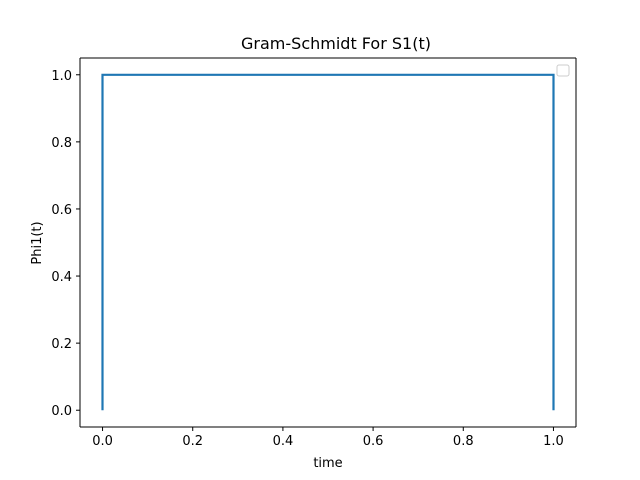 The image size is (640, 480). I want to click on y-tick-label-5: 1.0, so click(61, 76).